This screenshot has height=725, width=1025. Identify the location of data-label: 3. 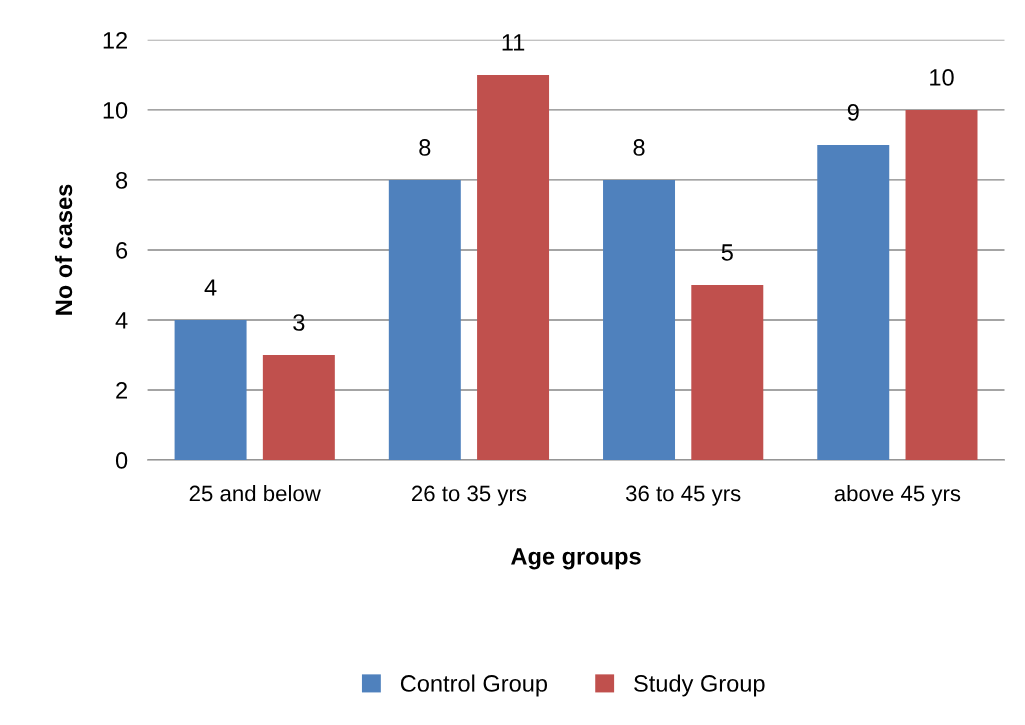
(299, 322).